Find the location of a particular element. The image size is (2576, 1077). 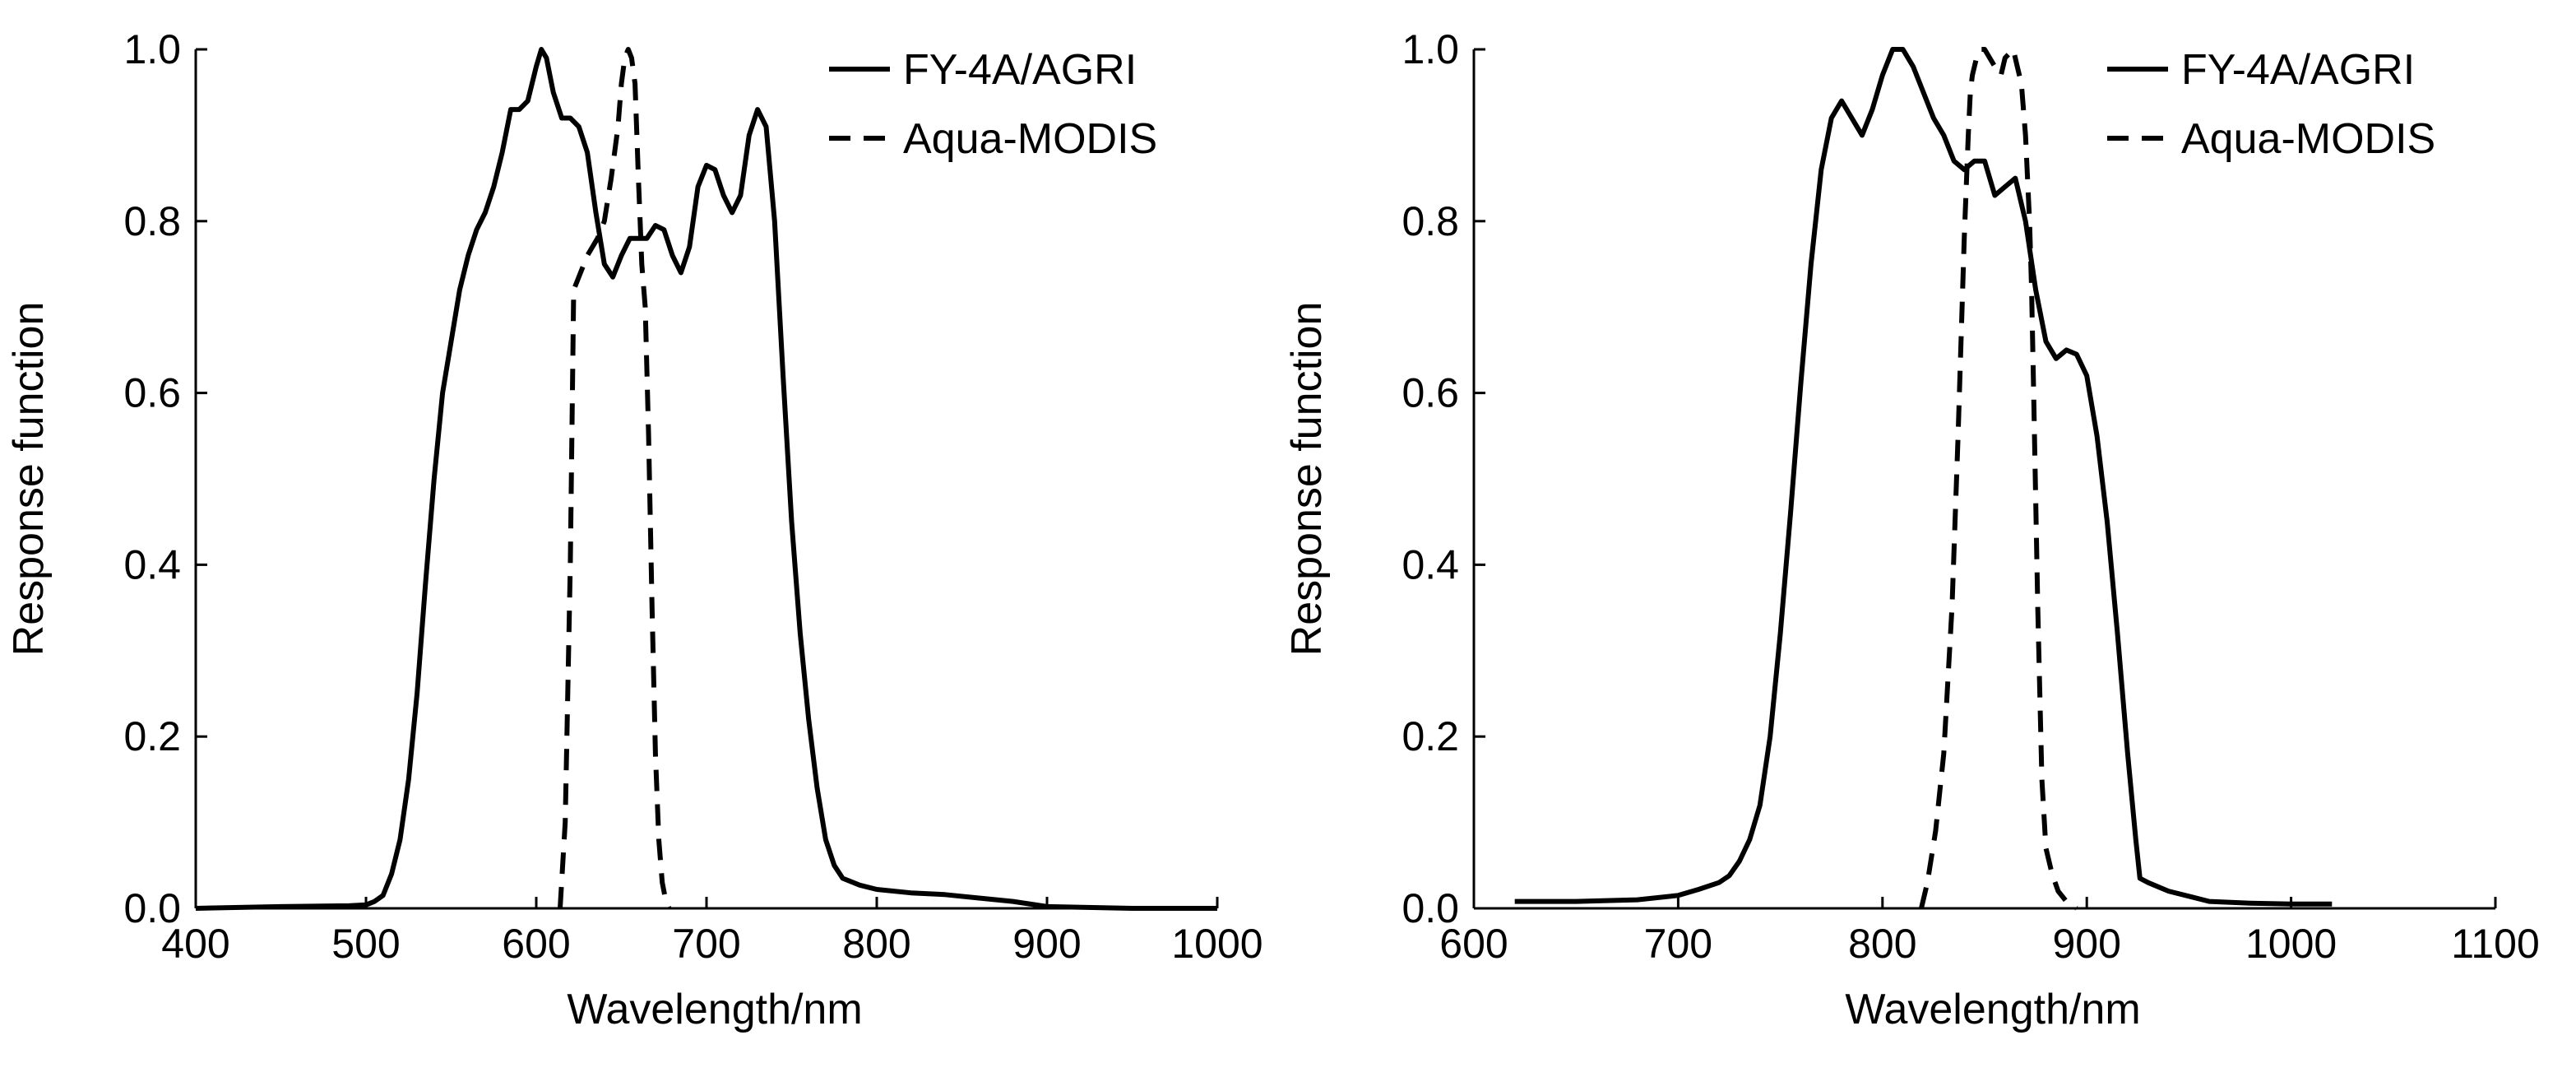

x-tick-label: 400 is located at coordinates (195, 944).